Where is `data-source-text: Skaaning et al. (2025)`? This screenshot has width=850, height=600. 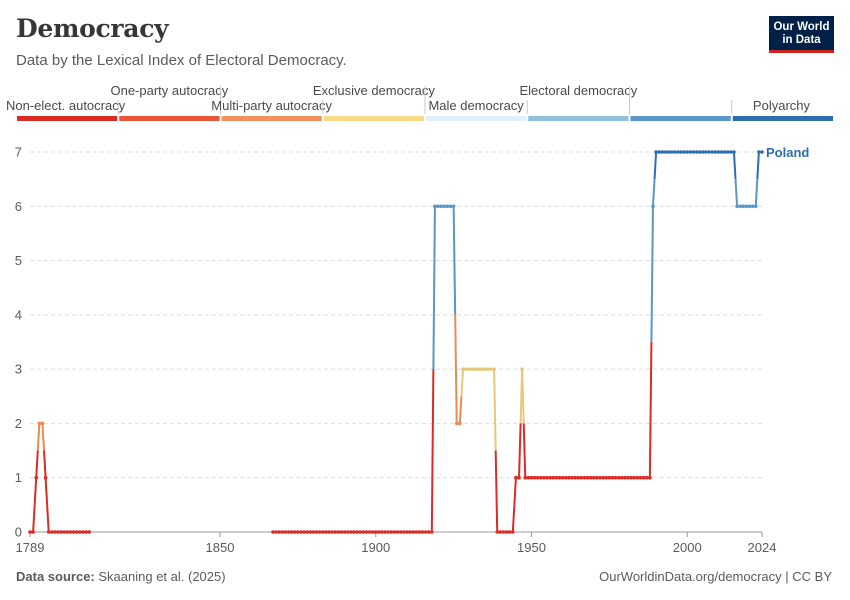
data-source-text: Skaaning et al. (2025) is located at coordinates (162, 576).